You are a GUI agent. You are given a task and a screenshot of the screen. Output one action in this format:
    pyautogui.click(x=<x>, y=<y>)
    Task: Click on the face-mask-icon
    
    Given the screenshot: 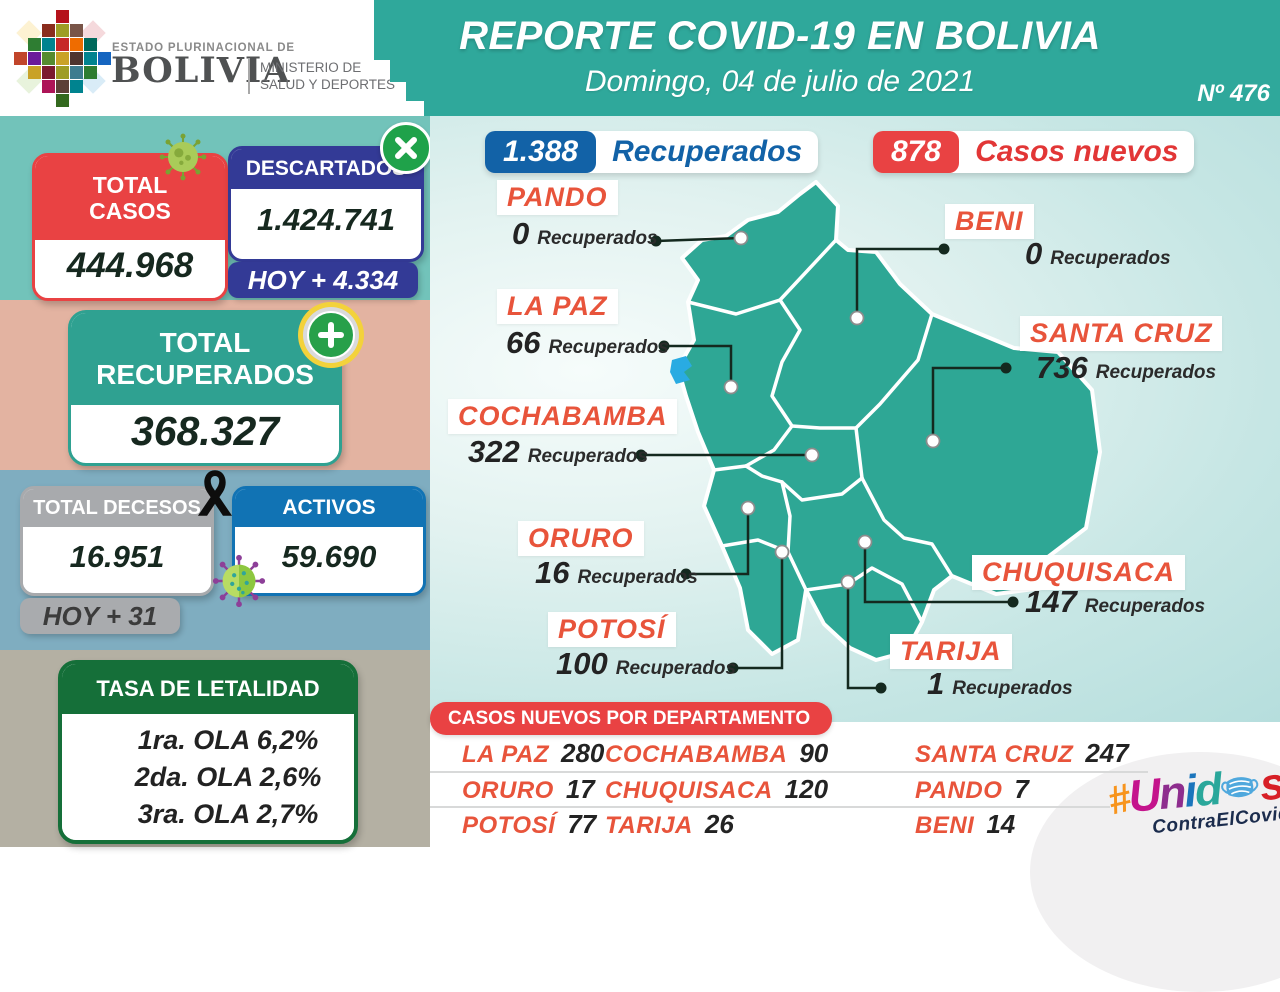 What is the action you would take?
    pyautogui.click(x=1240, y=787)
    